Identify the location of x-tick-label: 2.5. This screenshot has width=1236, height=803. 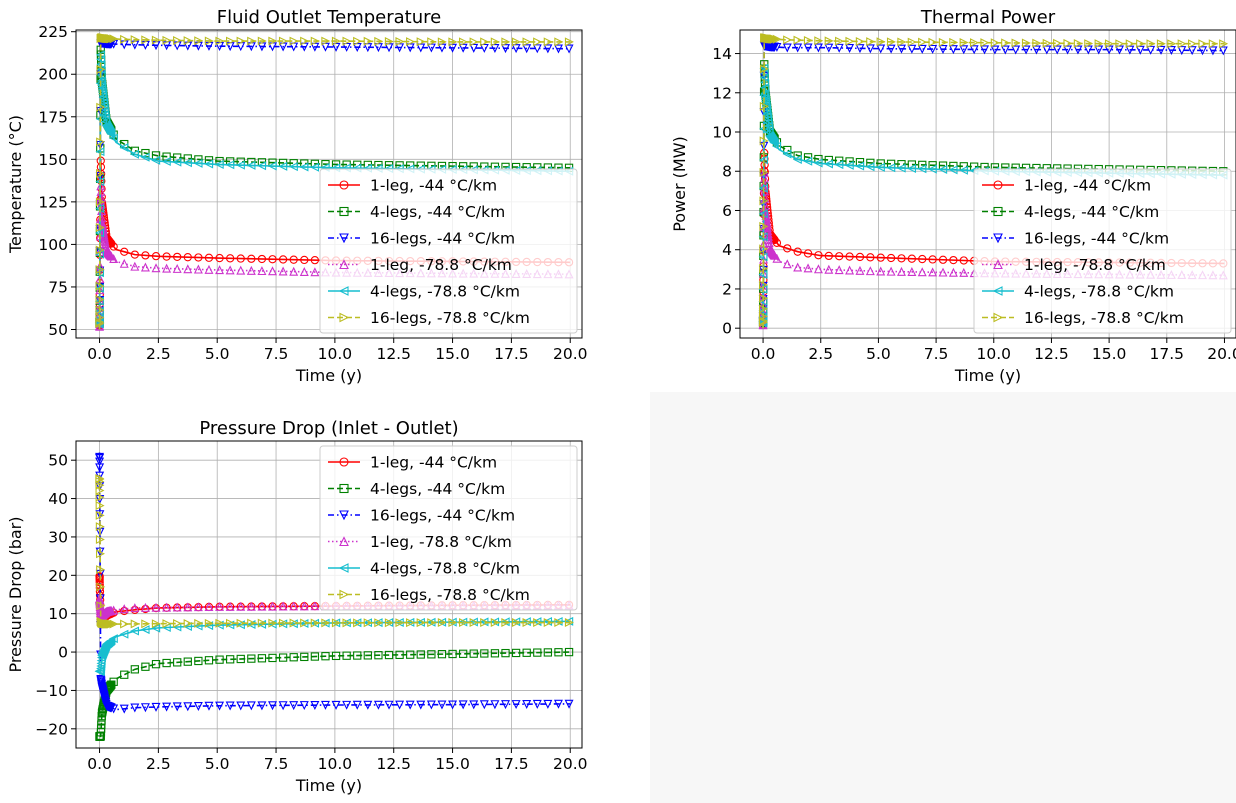
(158, 764).